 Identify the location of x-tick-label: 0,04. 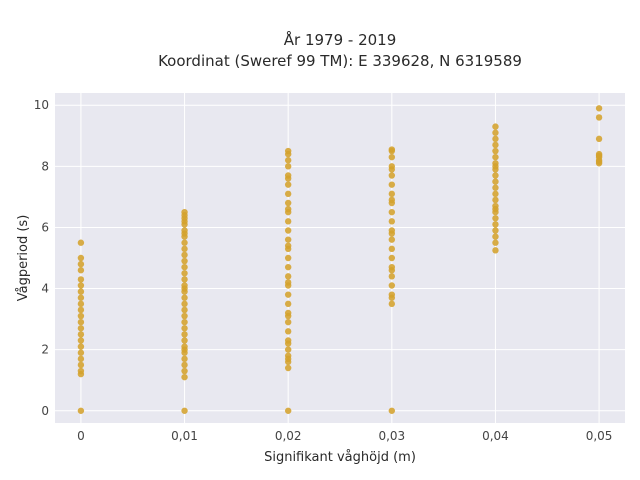
(495, 436).